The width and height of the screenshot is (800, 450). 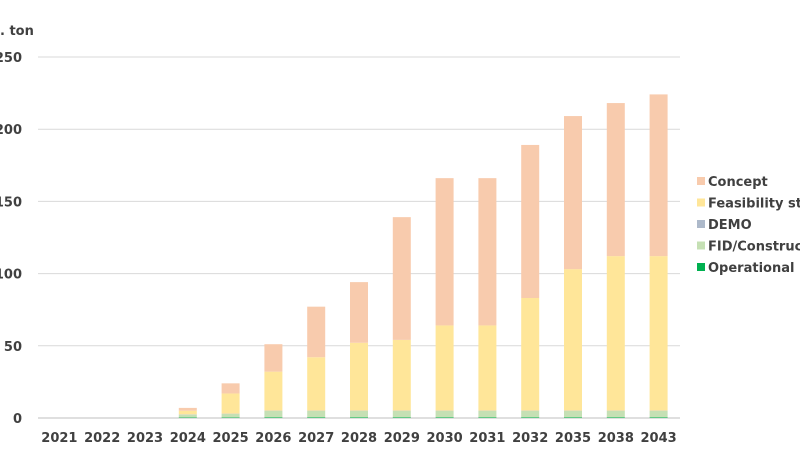 I want to click on bar-segment-fid-construction-2028, so click(x=359, y=414).